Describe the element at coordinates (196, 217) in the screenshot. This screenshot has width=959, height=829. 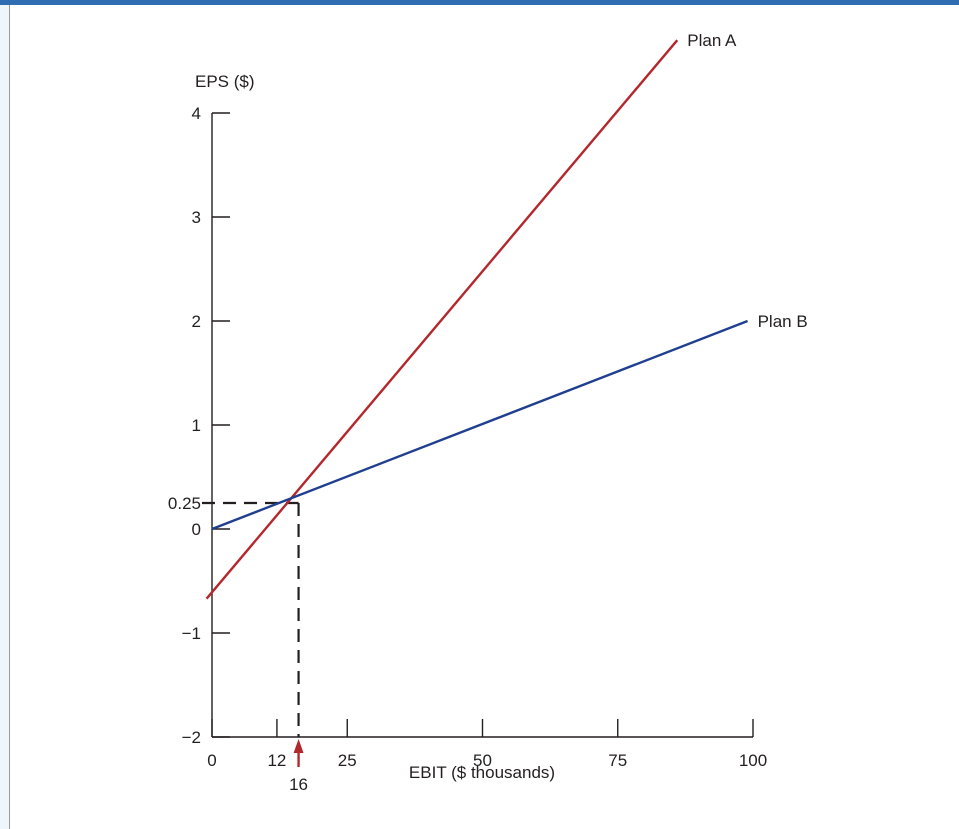
I see `y-tick-label: 3` at that location.